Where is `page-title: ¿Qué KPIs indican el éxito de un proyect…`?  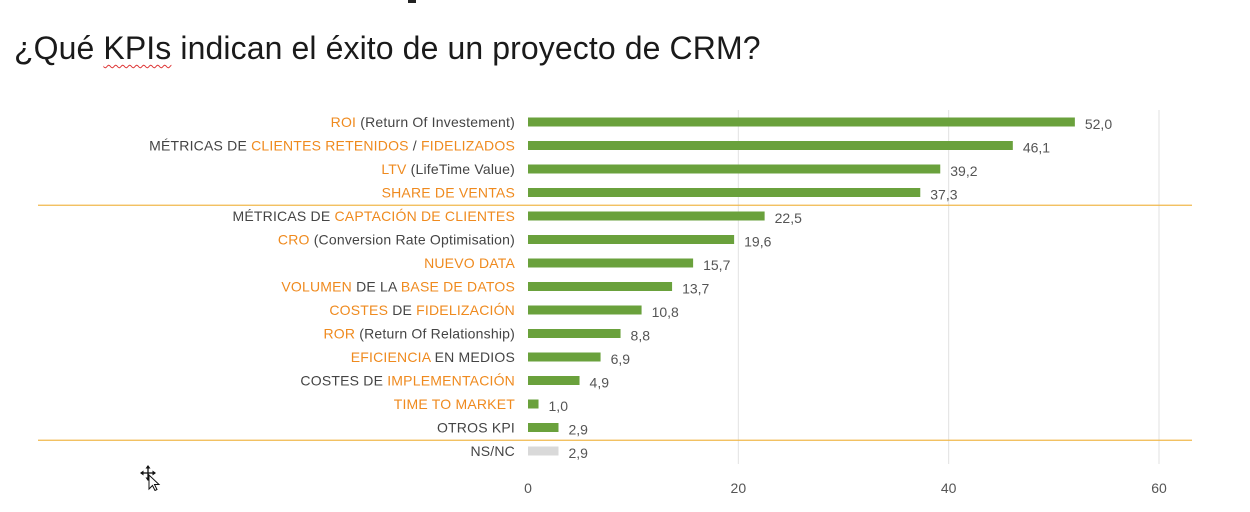 page-title: ¿Qué KPIs indican el éxito de un proyect… is located at coordinates (387, 48).